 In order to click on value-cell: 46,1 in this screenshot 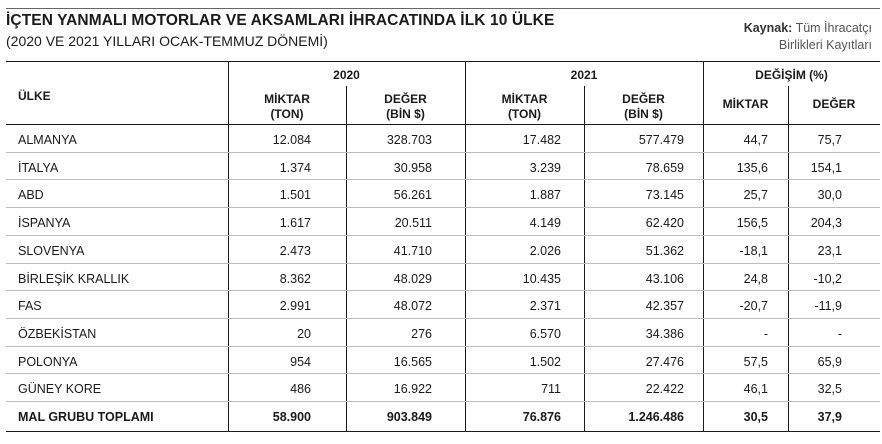, I will do `click(755, 389)`.